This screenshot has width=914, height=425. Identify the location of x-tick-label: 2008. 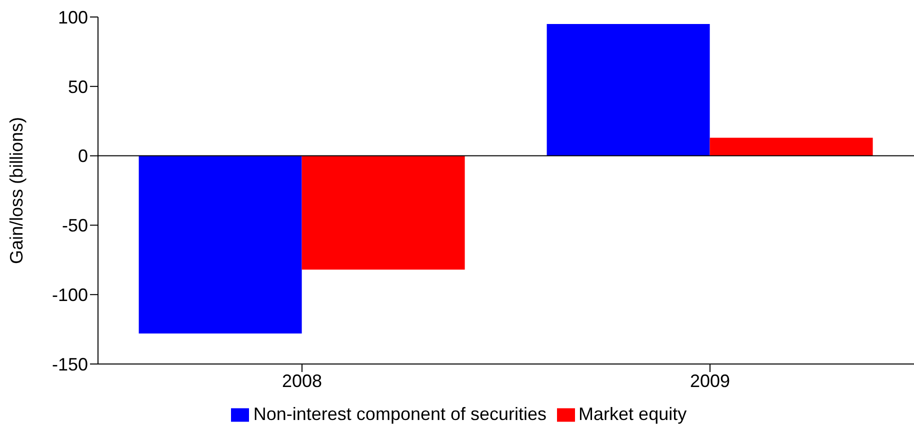
(302, 380).